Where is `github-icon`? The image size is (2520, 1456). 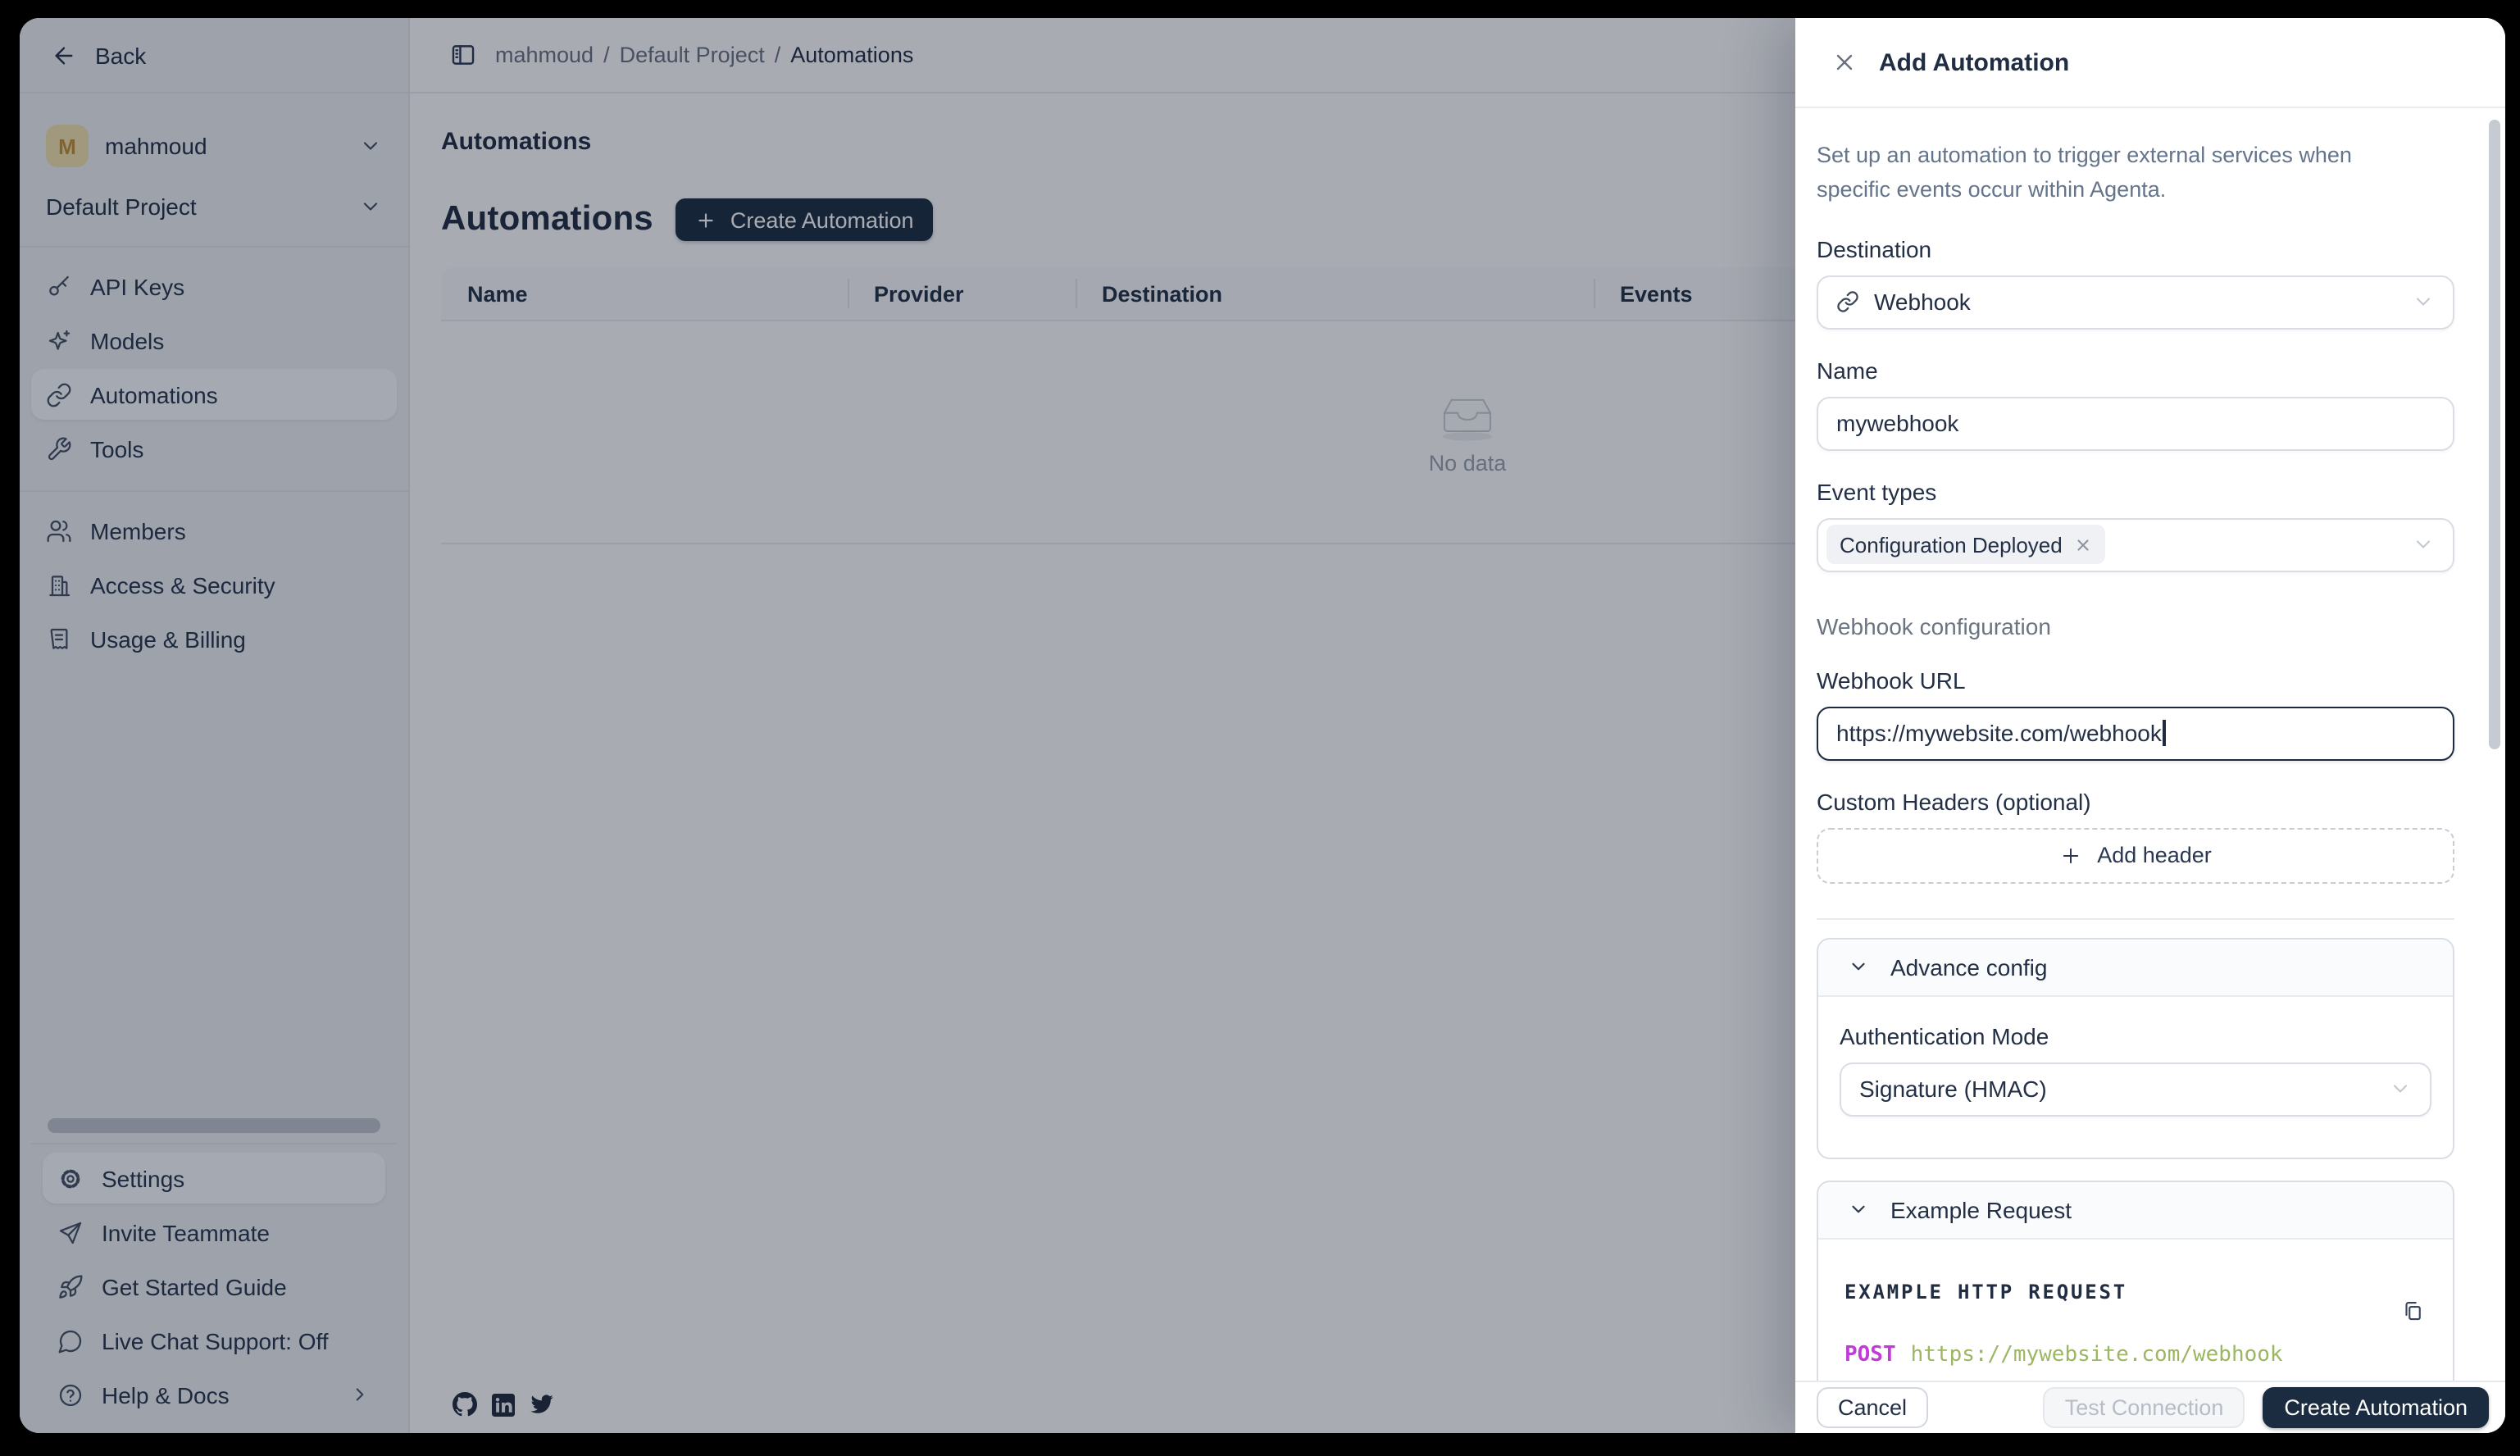
github-icon is located at coordinates (465, 1404).